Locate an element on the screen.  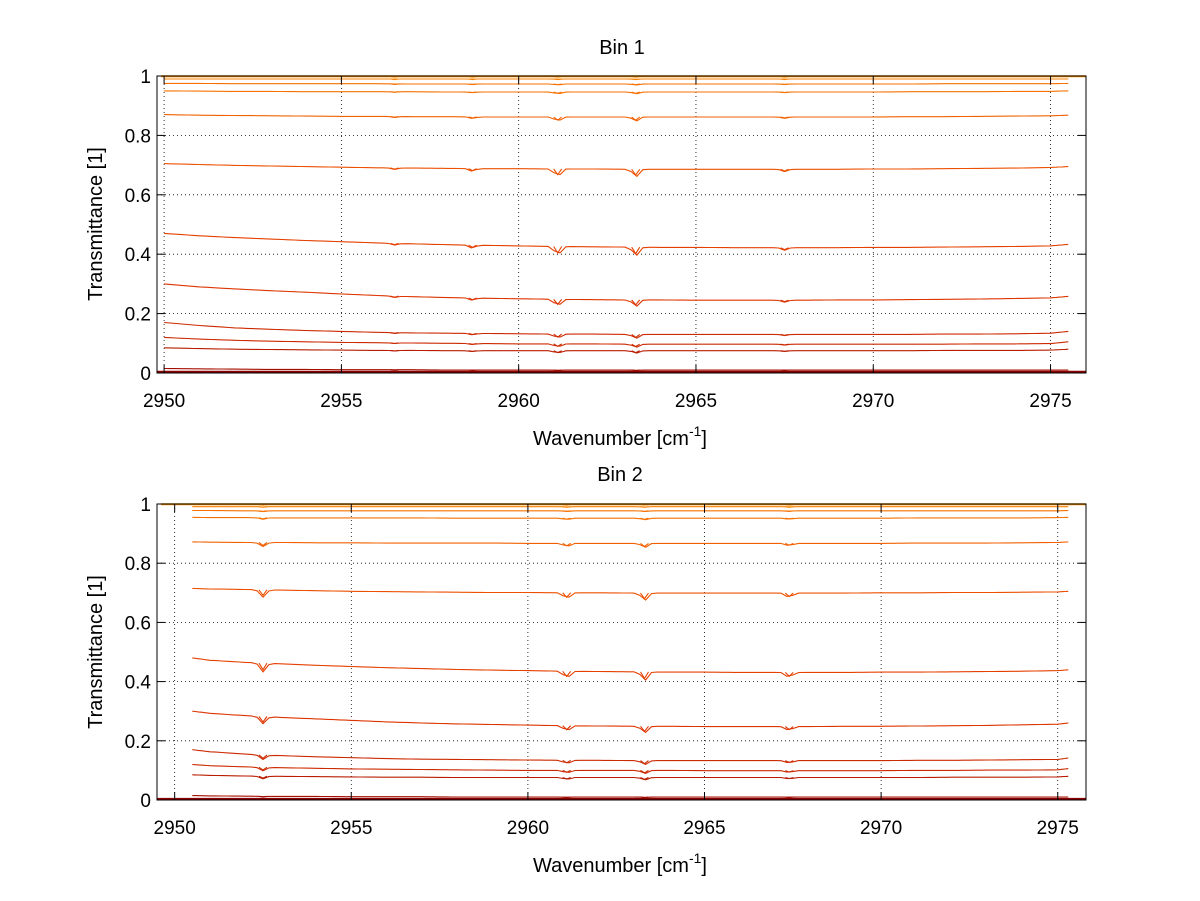
y-tick-label: 0 is located at coordinates (145, 374).